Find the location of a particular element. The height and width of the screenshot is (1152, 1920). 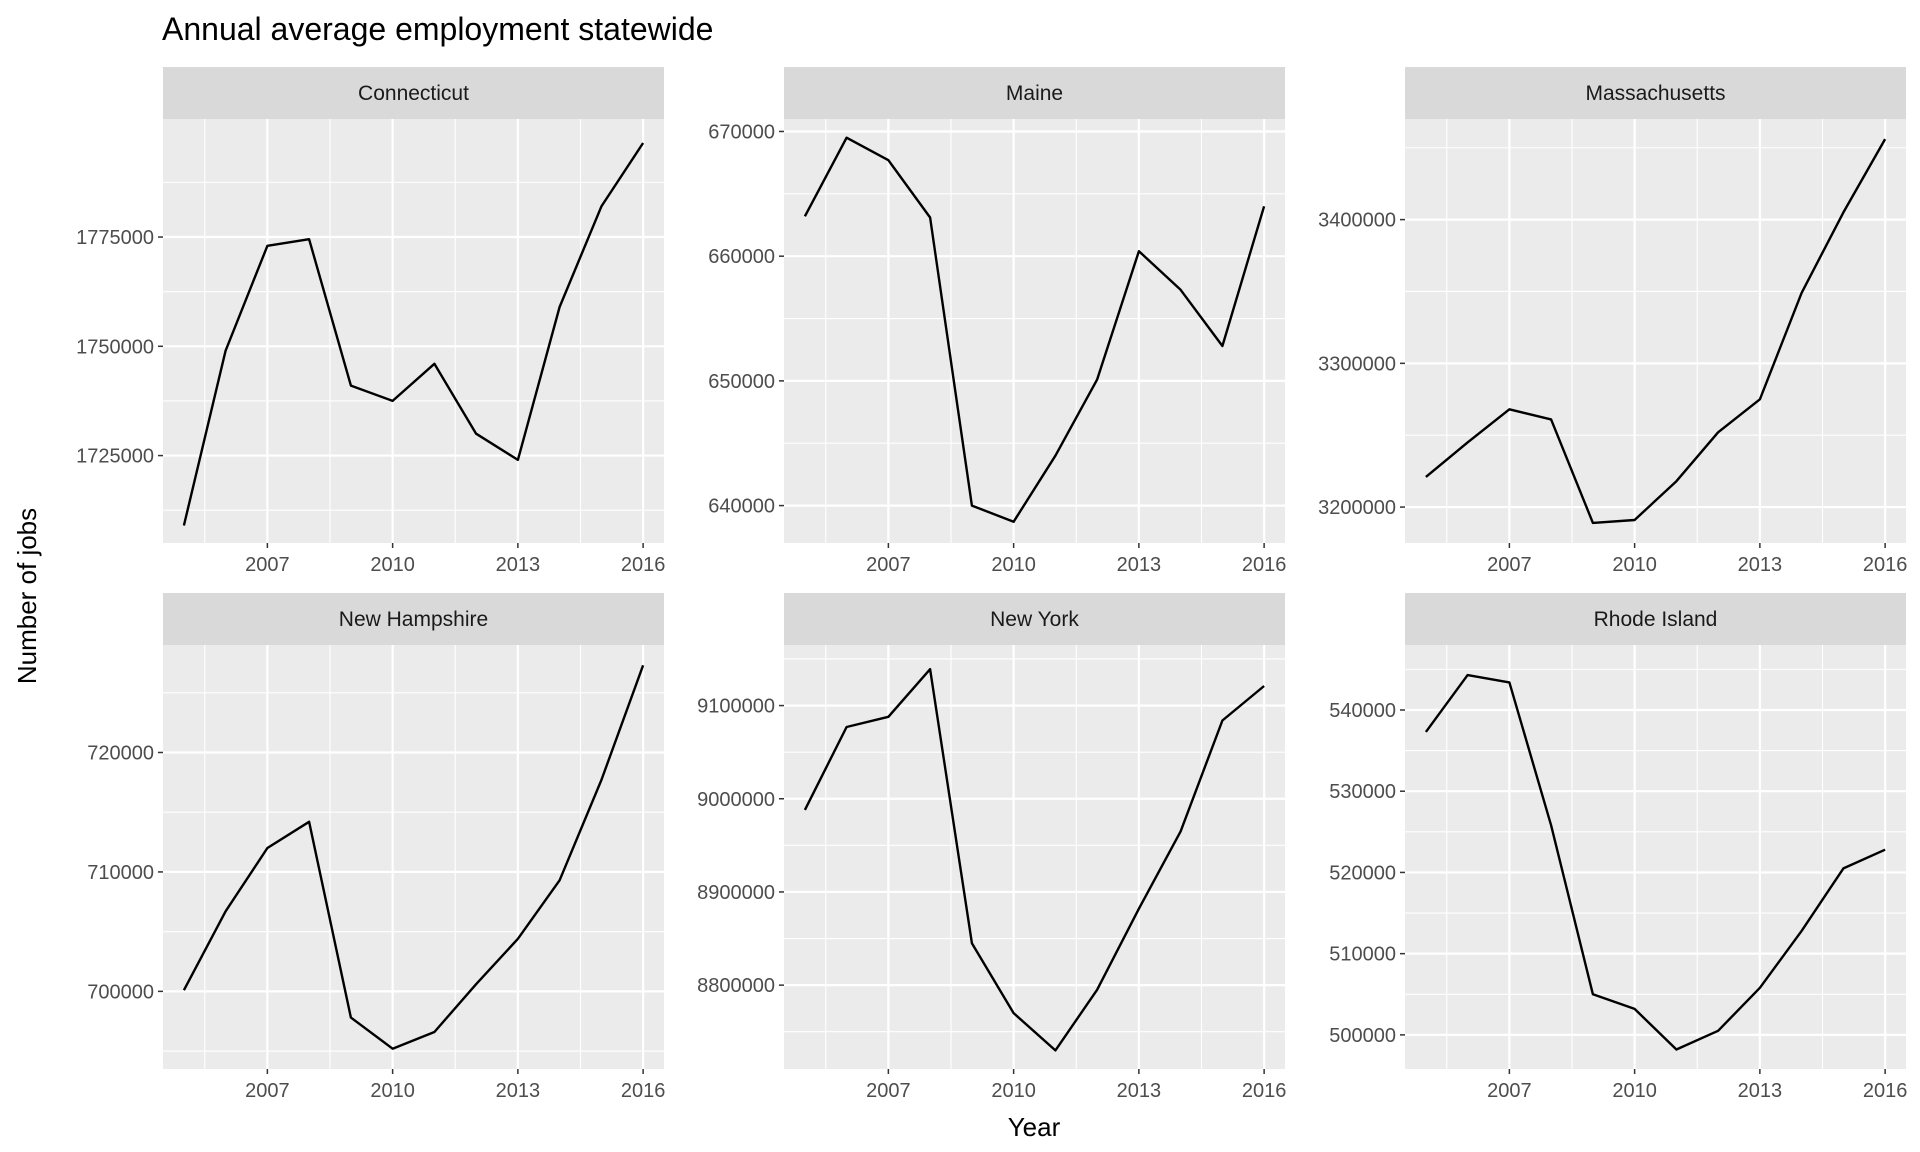

y-tick-label: 710000 is located at coordinates (120, 873).